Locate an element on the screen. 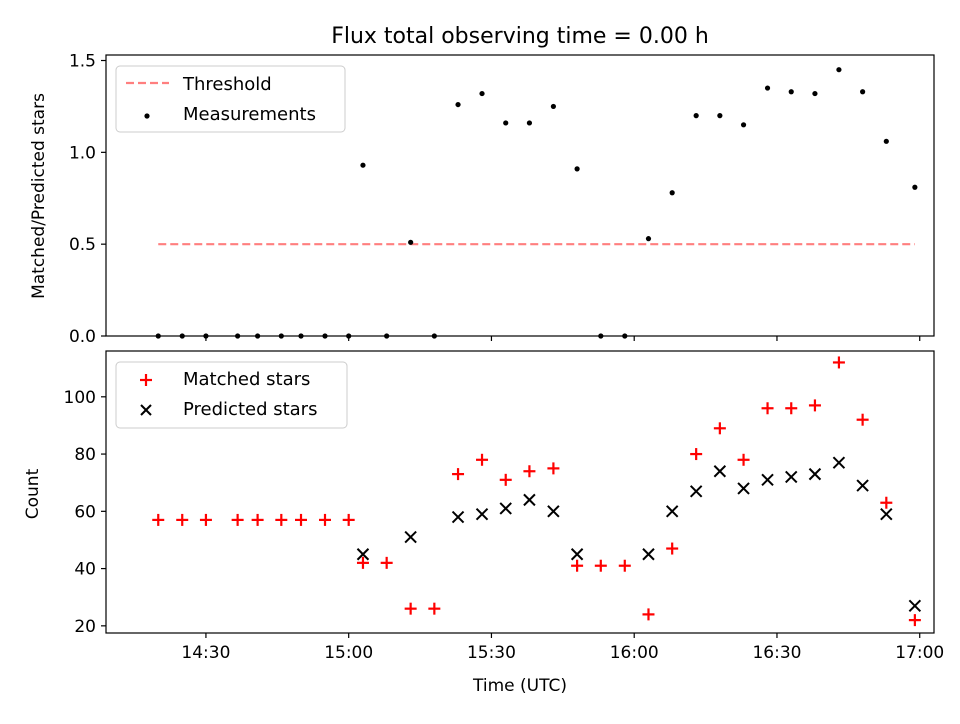  top-legend: Threshold Measurements is located at coordinates (230, 99).